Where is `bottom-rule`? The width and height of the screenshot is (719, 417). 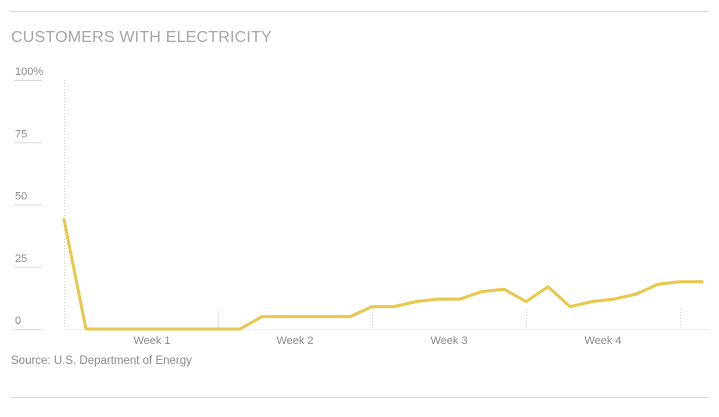 bottom-rule is located at coordinates (359, 397).